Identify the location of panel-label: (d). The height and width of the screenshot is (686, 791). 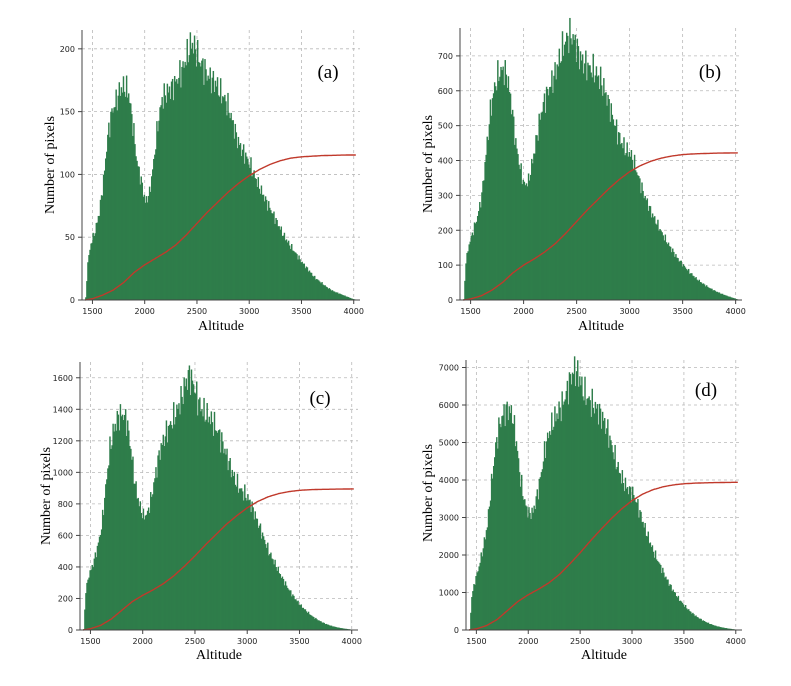
(706, 390).